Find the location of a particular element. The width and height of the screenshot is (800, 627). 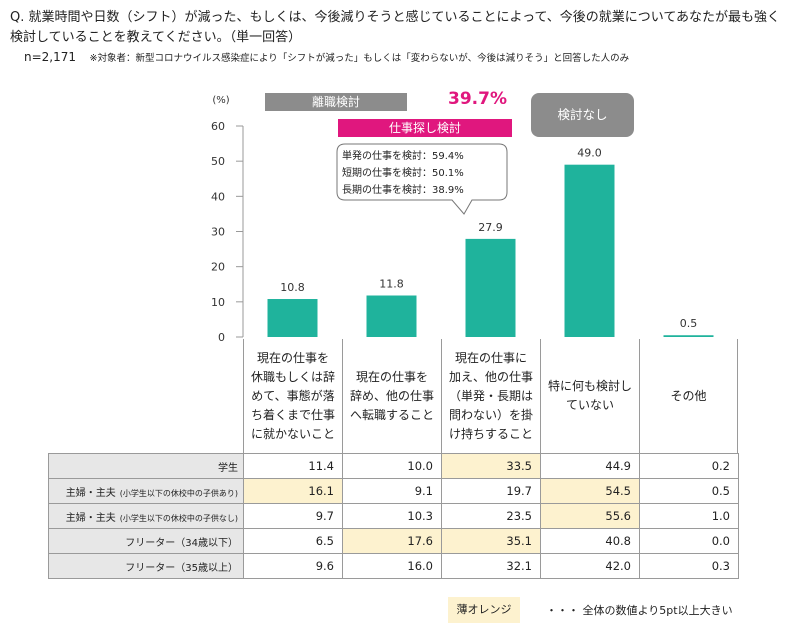

row-label-sub: (小学生以下の休校中の子供あり) is located at coordinates (178, 493).